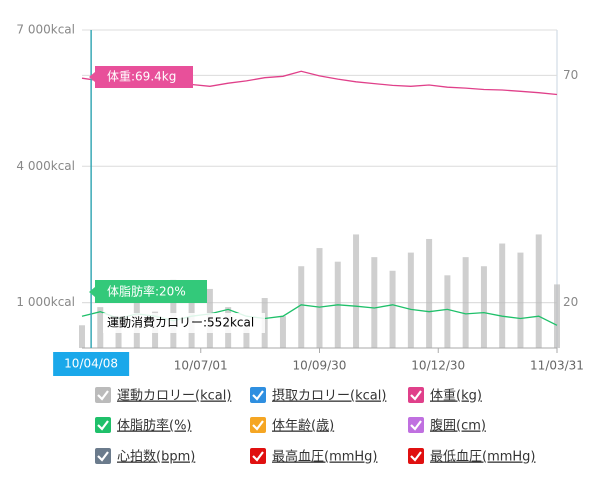  What do you see at coordinates (570, 302) in the screenshot?
I see `y2-tick-label: 20` at bounding box center [570, 302].